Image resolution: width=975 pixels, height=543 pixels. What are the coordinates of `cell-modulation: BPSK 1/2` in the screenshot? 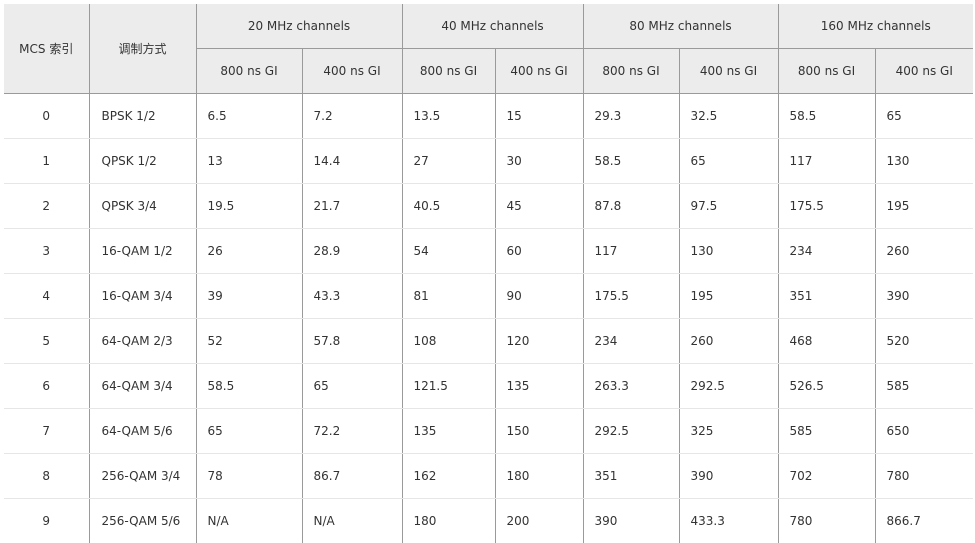 It's located at (142, 116).